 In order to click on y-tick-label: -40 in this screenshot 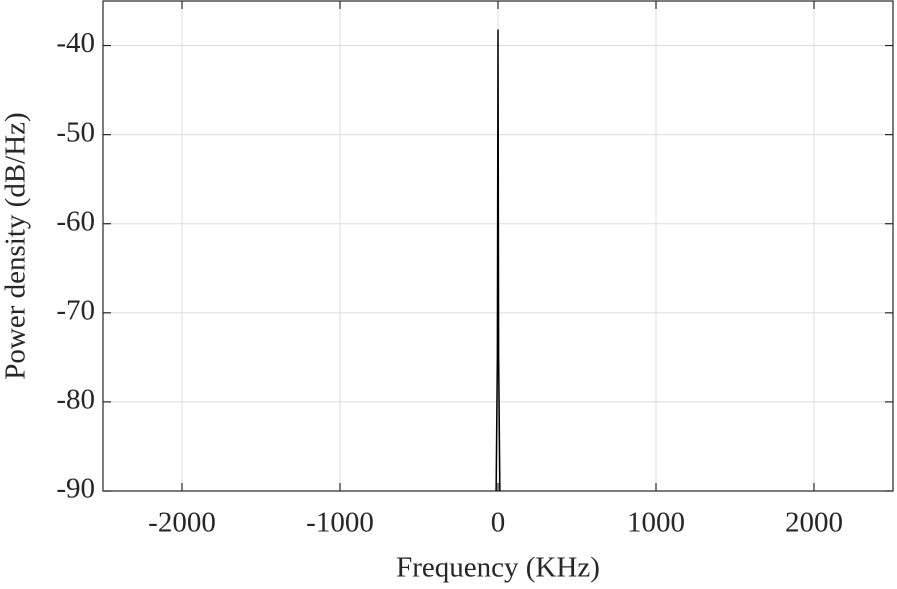, I will do `click(75, 43)`.